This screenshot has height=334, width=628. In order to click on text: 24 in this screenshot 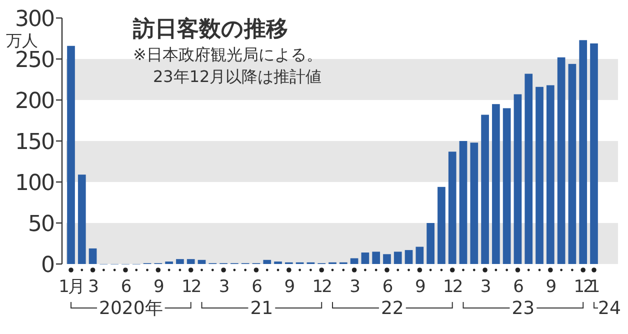, I will do `click(609, 308)`.